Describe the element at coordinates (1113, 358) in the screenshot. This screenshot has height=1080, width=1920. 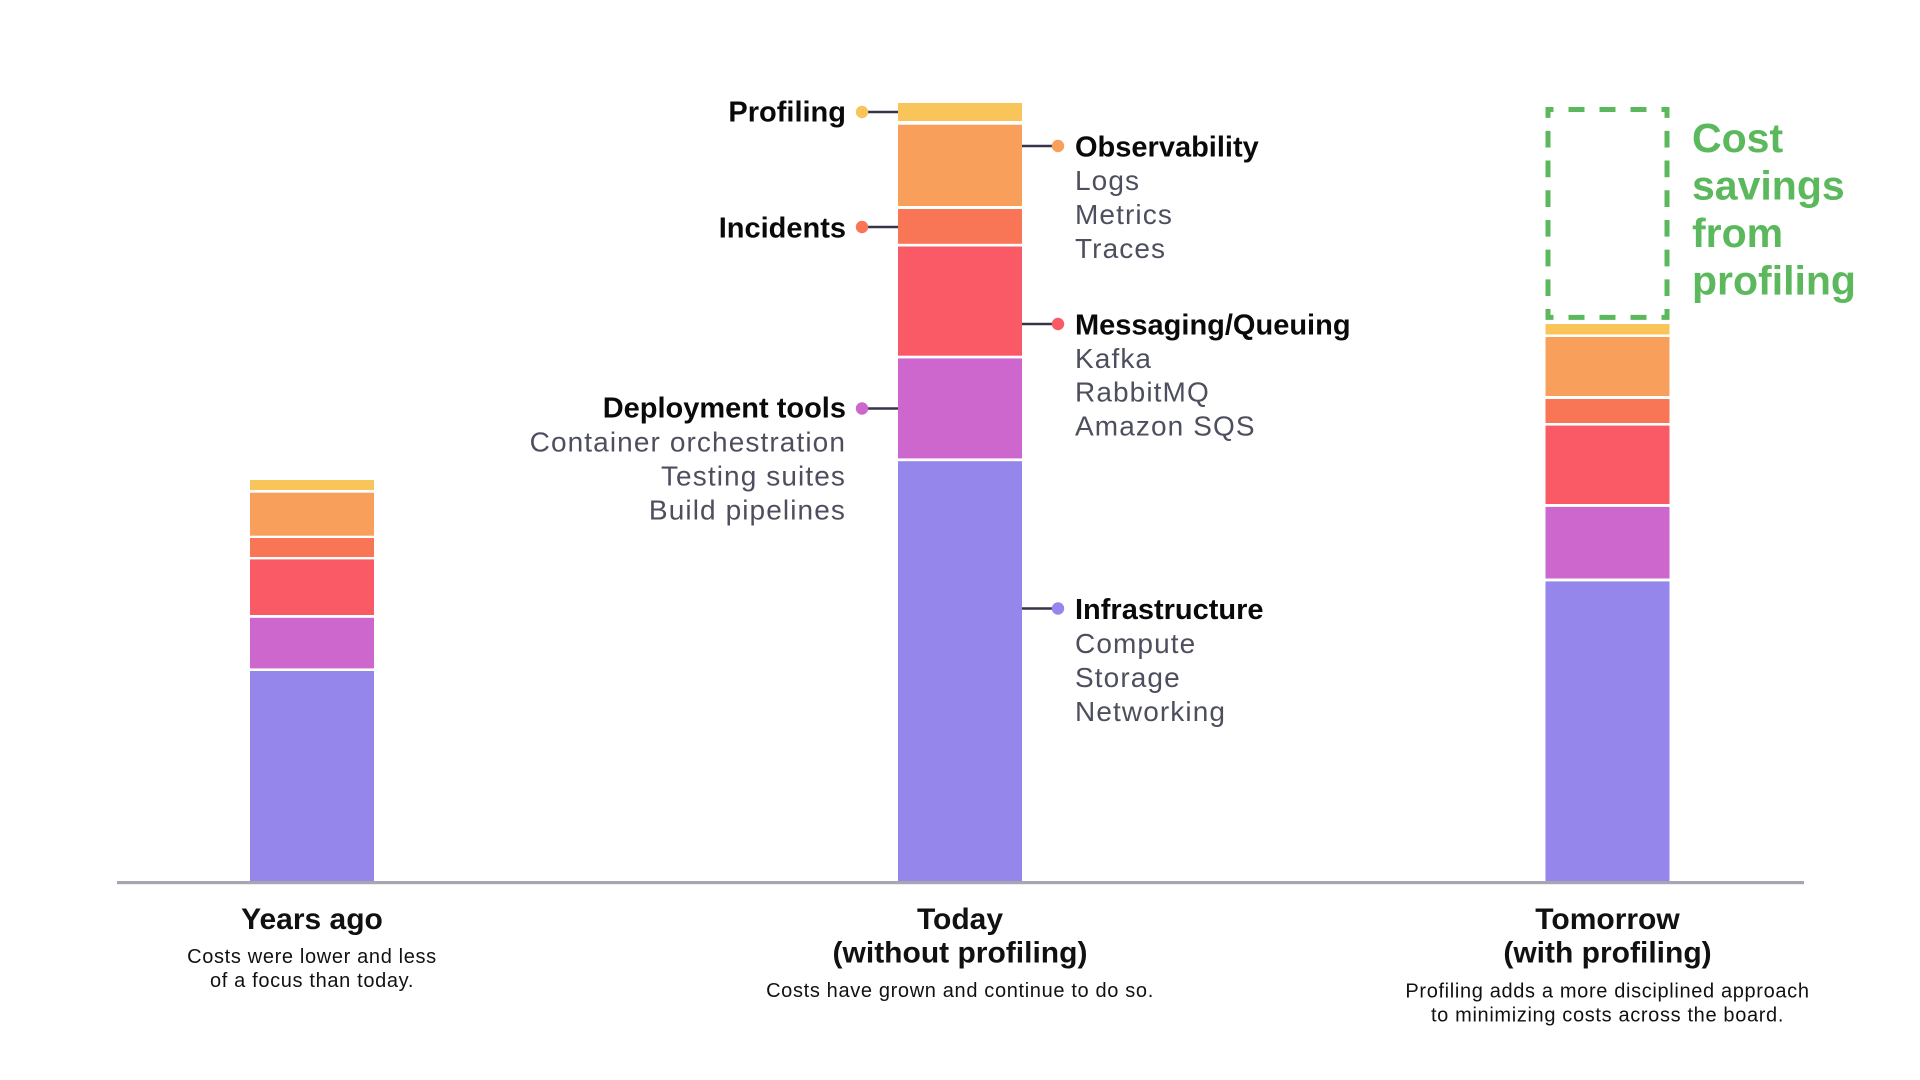
I see `svg-text: Kafka` at that location.